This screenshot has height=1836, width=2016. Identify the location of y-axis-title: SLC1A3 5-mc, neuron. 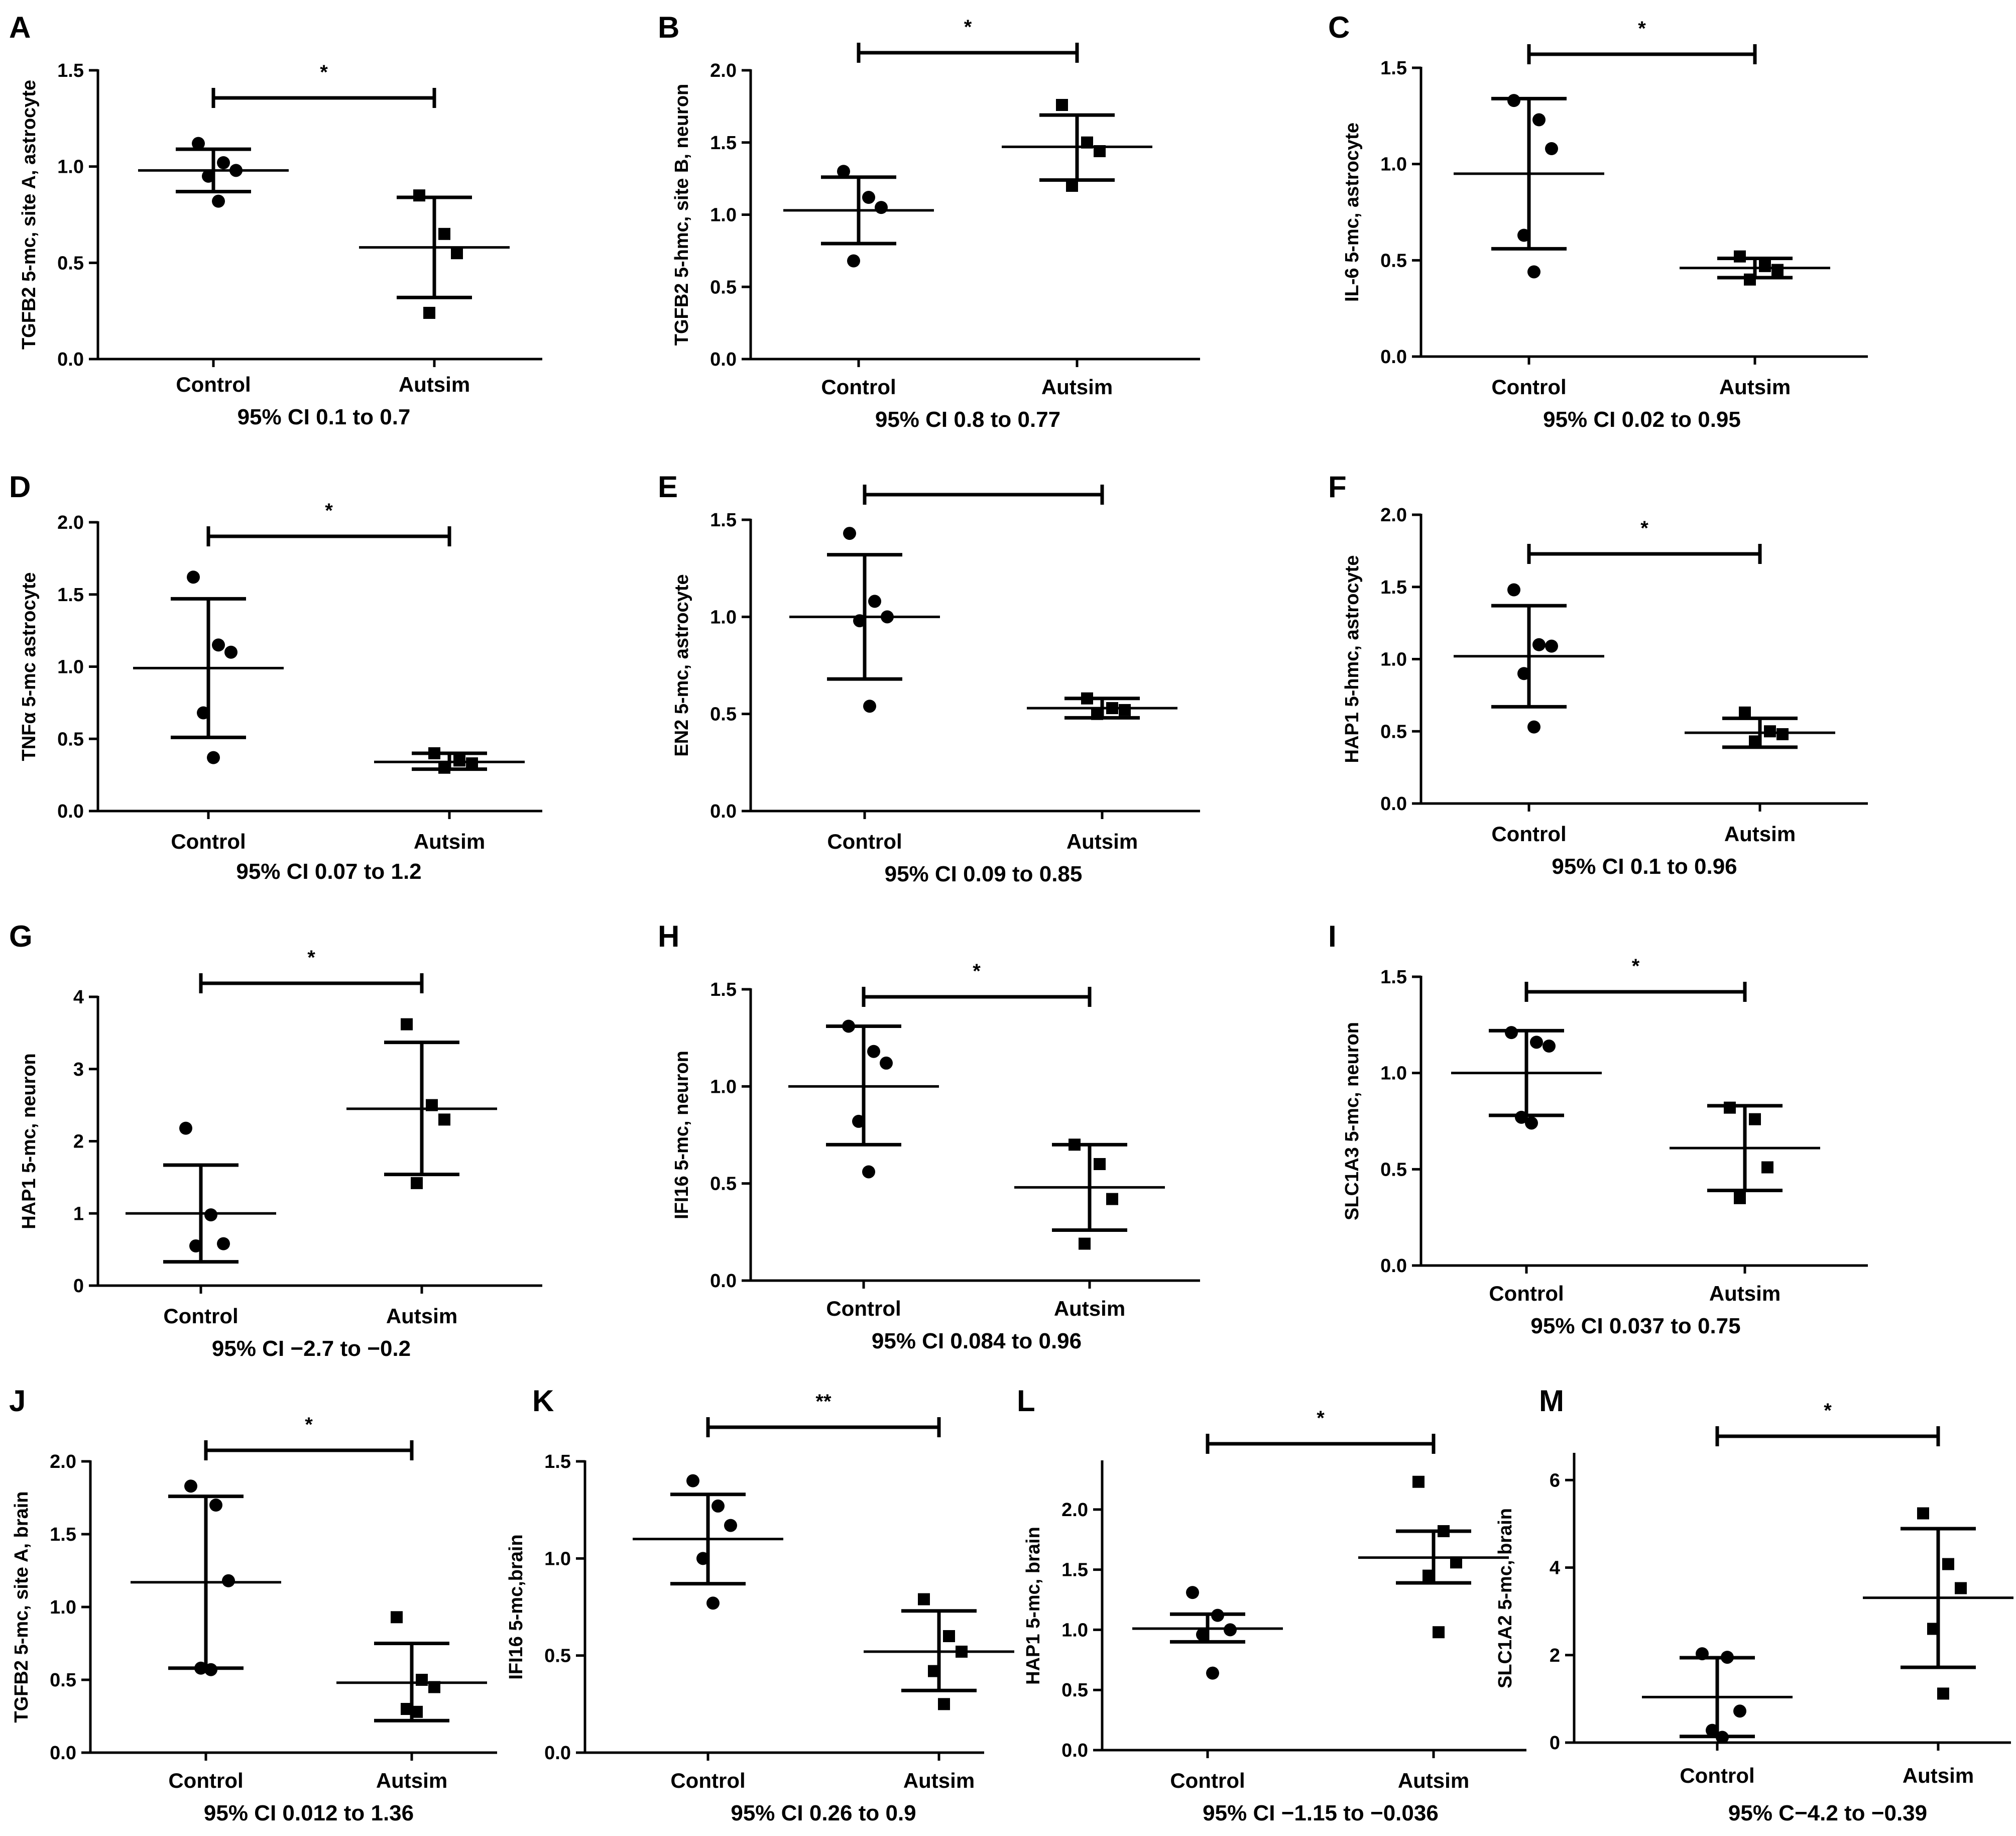
(1352, 1121).